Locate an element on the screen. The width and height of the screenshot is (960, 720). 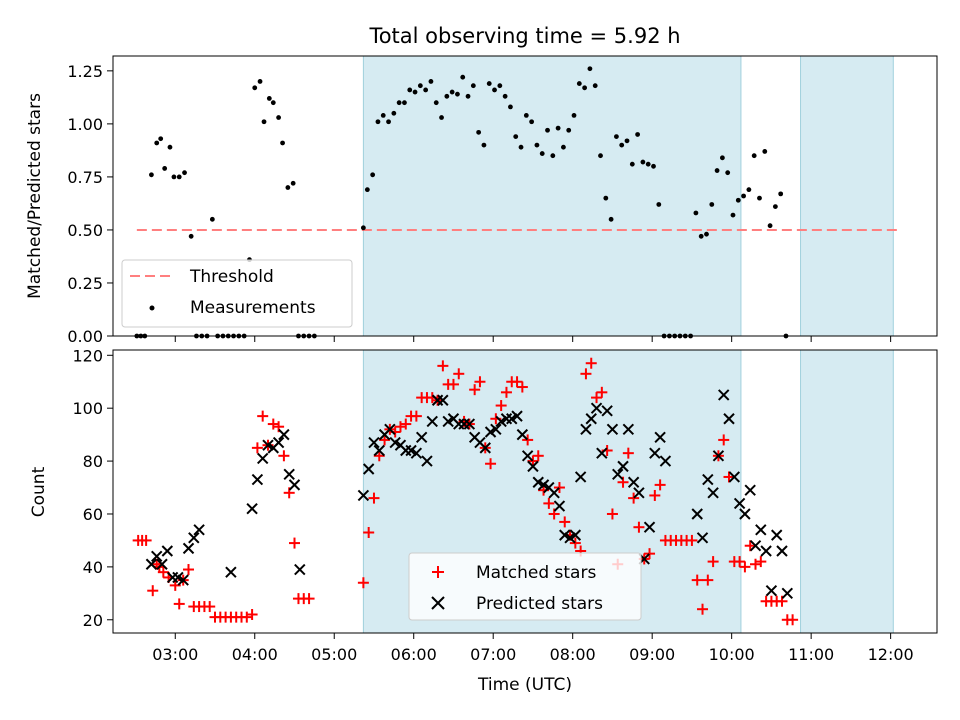
bottom-x-tick-label: 04:00 is located at coordinates (255, 654).